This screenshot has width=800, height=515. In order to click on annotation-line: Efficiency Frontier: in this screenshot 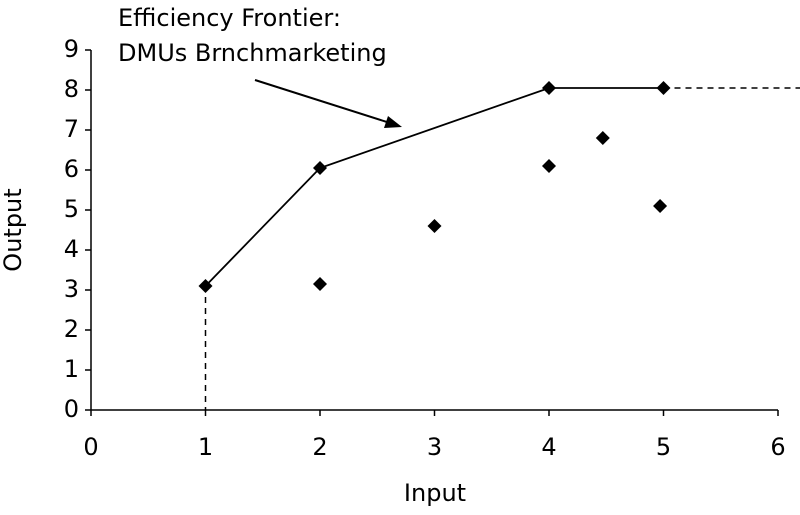, I will do `click(229, 18)`.